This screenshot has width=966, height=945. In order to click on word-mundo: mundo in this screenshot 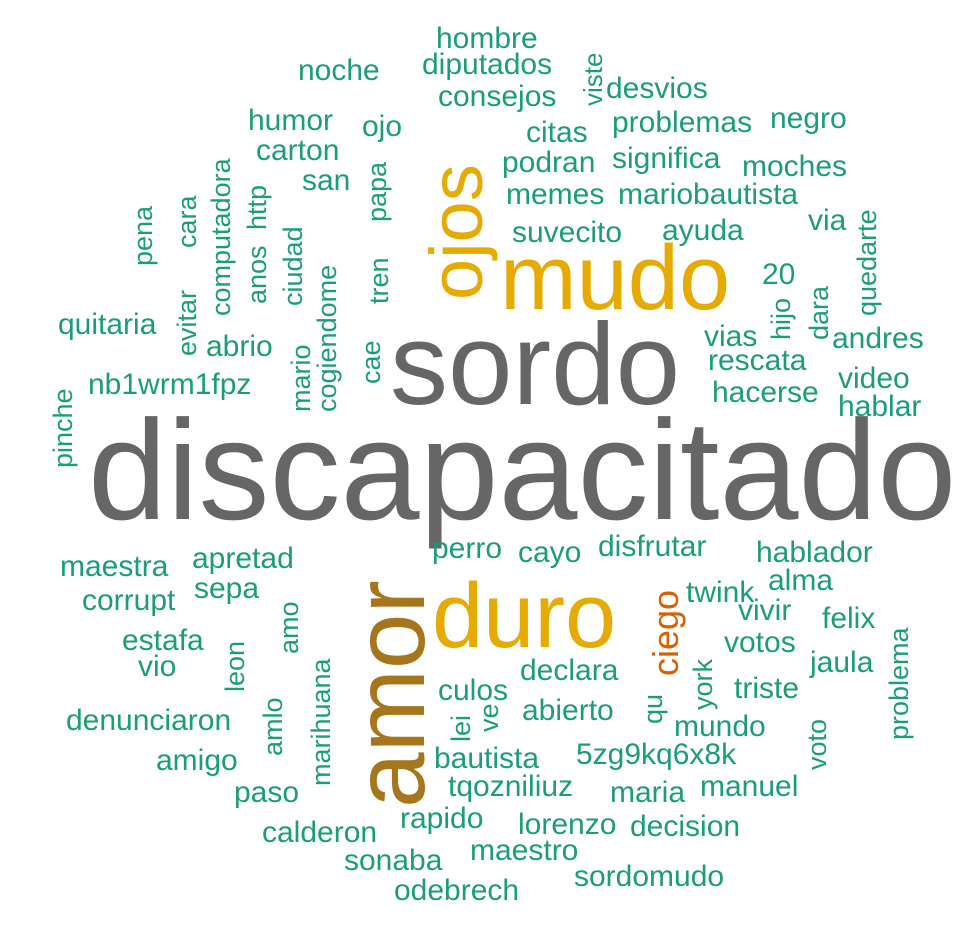, I will do `click(720, 726)`.